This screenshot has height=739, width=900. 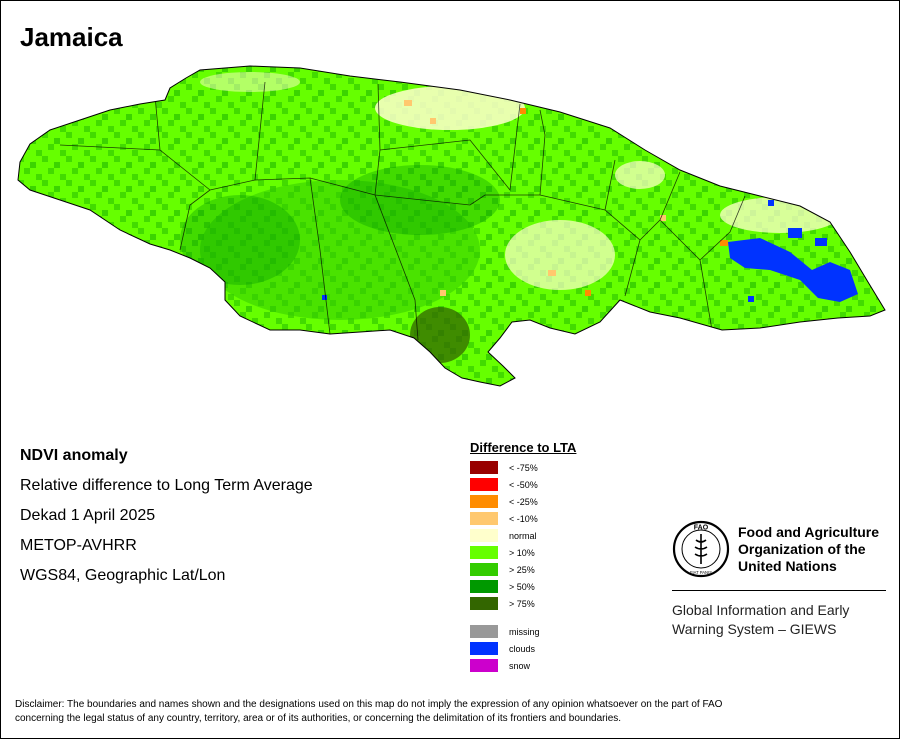 I want to click on legend-label: > 10%, so click(x=522, y=552).